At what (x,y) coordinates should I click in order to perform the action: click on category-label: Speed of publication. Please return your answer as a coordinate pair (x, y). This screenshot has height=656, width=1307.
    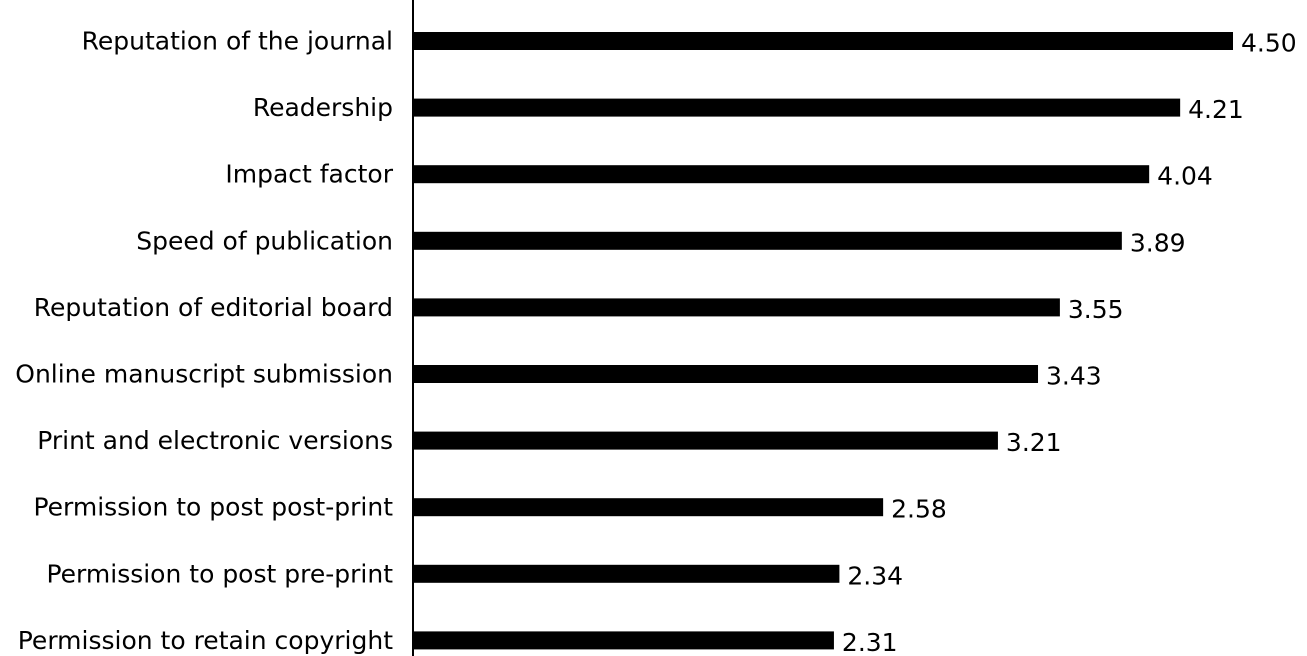
    Looking at the image, I should click on (264, 240).